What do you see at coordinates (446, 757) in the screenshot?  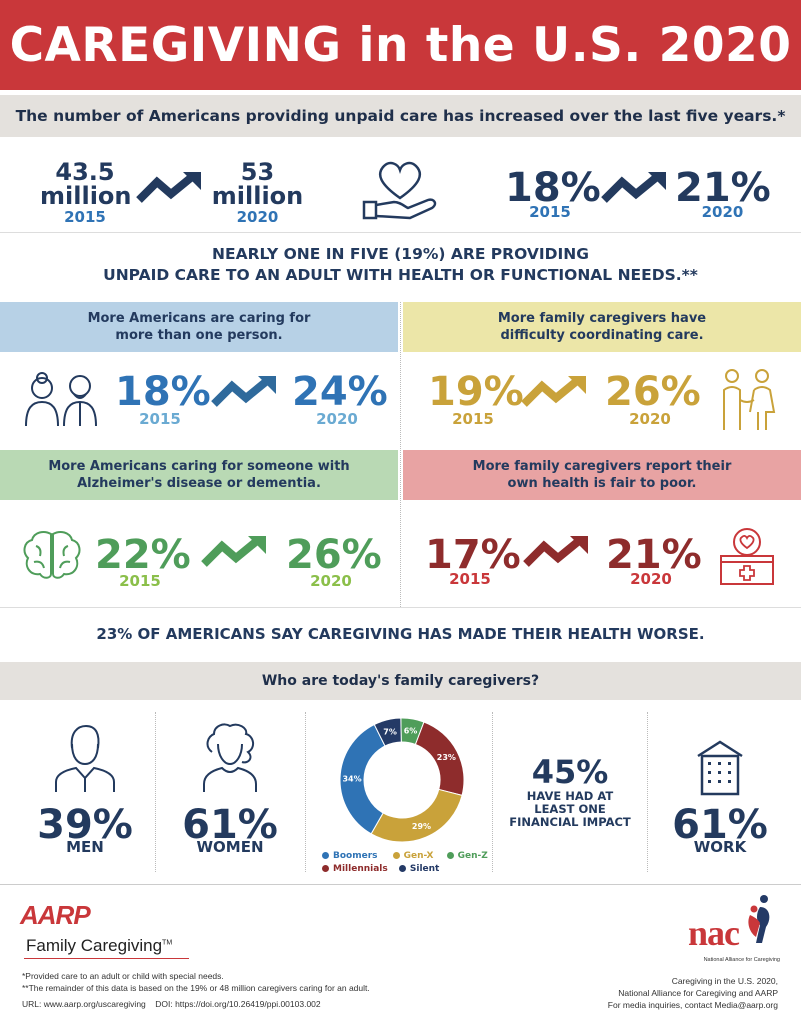 I see `donut-label-millennials: 23%` at bounding box center [446, 757].